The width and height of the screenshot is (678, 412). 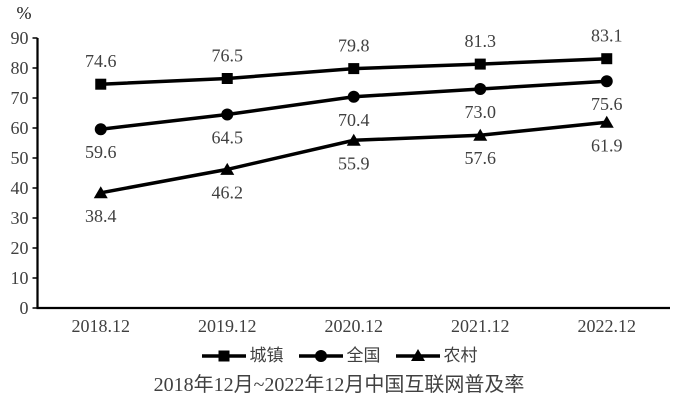 What do you see at coordinates (20, 218) in the screenshot?
I see `y-axis-tick-label: 30` at bounding box center [20, 218].